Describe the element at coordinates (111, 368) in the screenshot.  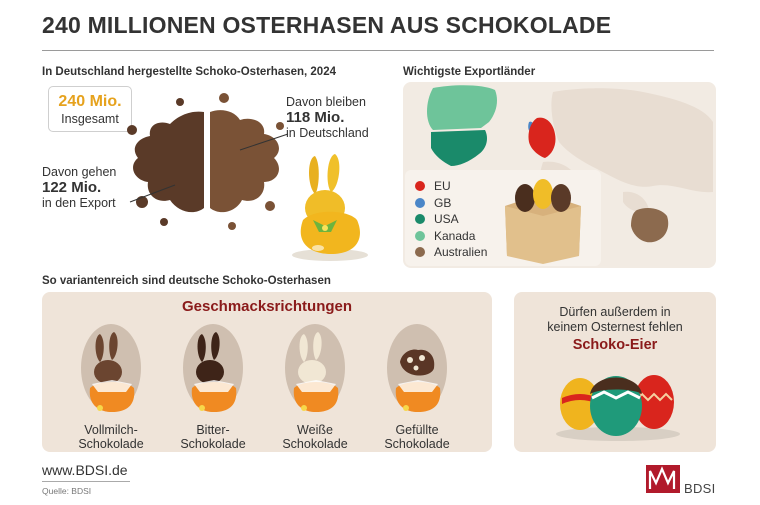
I see `milk-chocolate-bunny-icon` at that location.